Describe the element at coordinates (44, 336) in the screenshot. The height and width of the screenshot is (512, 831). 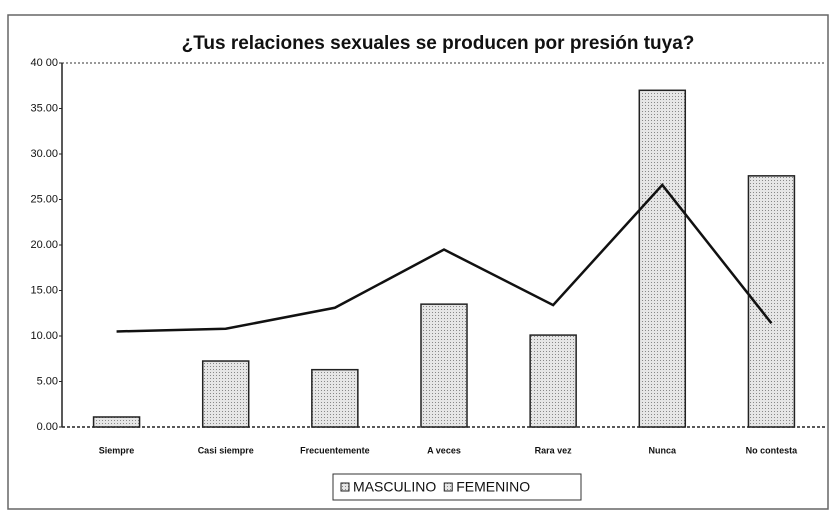
I see `y-tick-label: 10.00` at that location.